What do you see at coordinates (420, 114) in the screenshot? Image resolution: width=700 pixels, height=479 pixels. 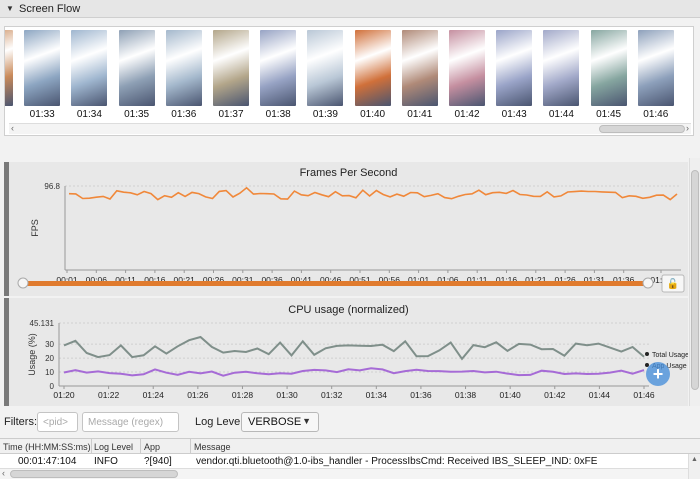 I see `thumbnail-time-label: 01:41` at bounding box center [420, 114].